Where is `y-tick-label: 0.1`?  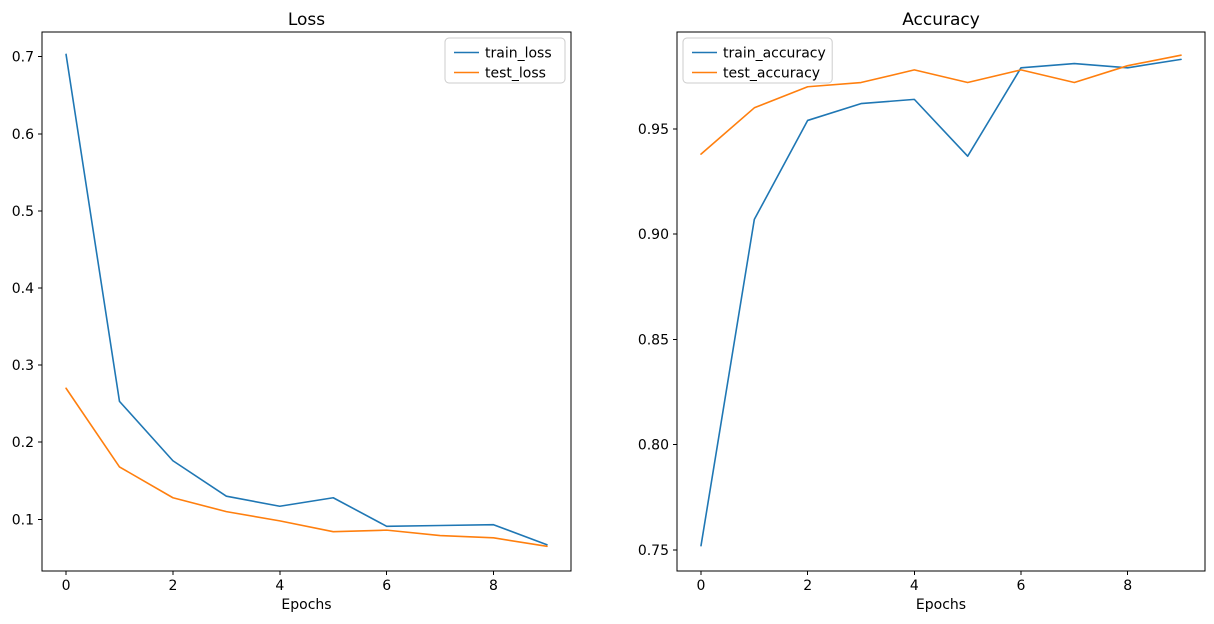 y-tick-label: 0.1 is located at coordinates (23, 520).